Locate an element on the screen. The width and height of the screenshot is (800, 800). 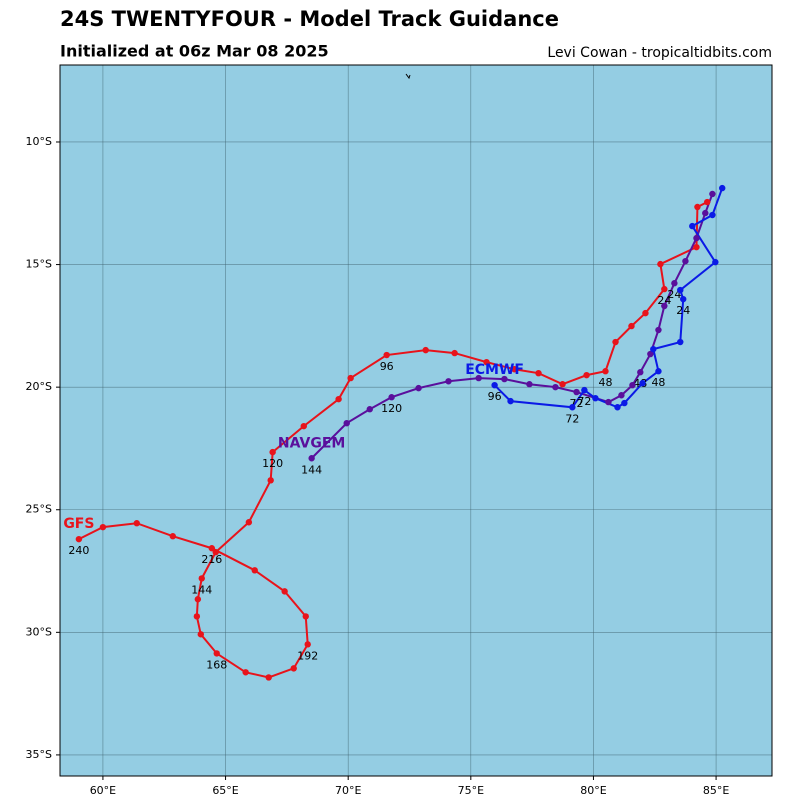
y-tick-label: 25°S is located at coordinates (39, 509).